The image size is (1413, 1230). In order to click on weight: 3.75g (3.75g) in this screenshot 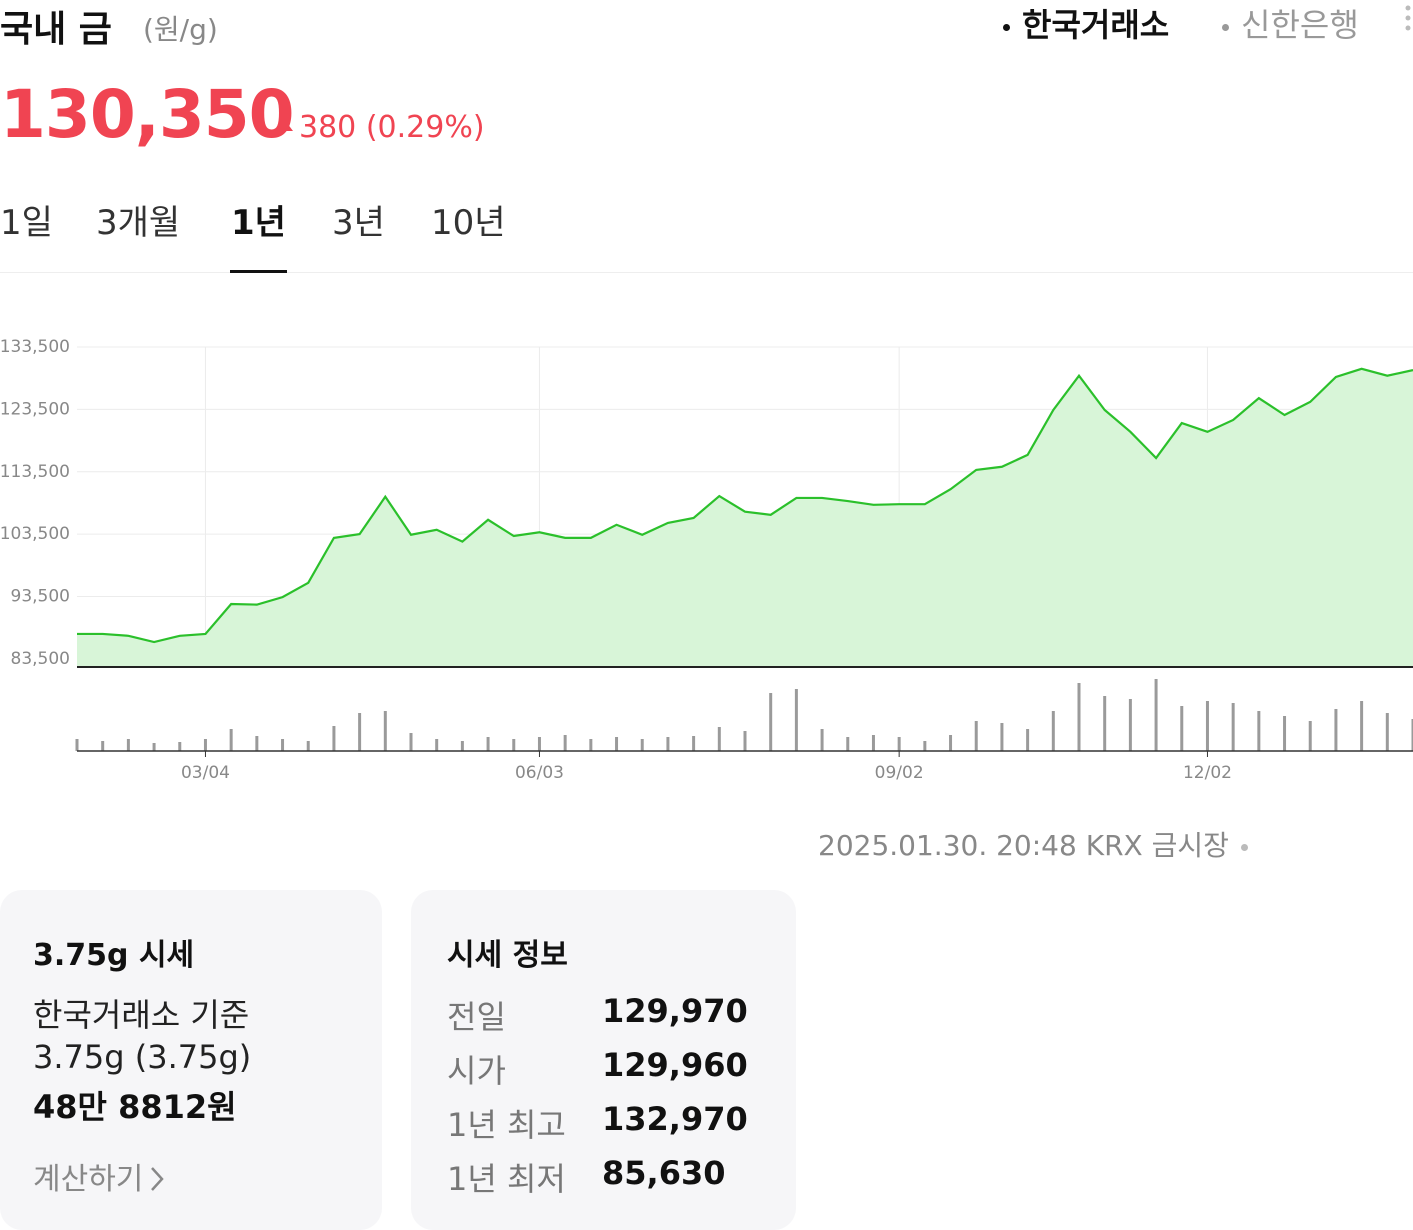, I will do `click(142, 1057)`.